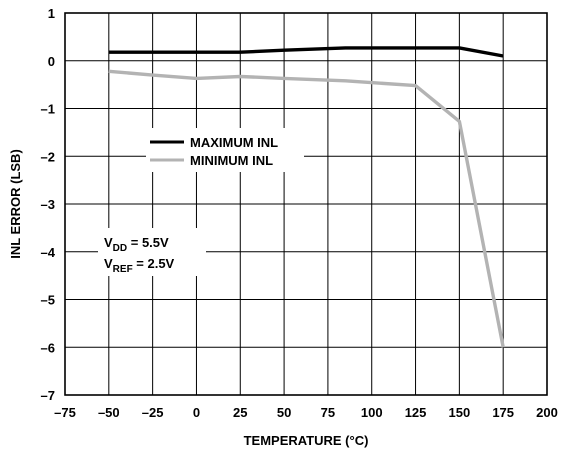  Describe the element at coordinates (136, 244) in the screenshot. I see `vdd-condition: VDD = 5.5V` at that location.